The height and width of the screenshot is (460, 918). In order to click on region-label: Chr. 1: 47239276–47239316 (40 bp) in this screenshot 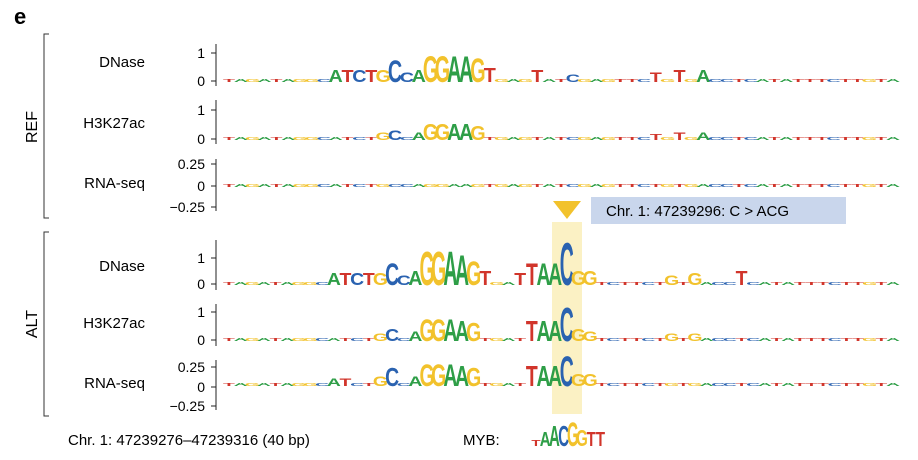, I will do `click(189, 440)`.